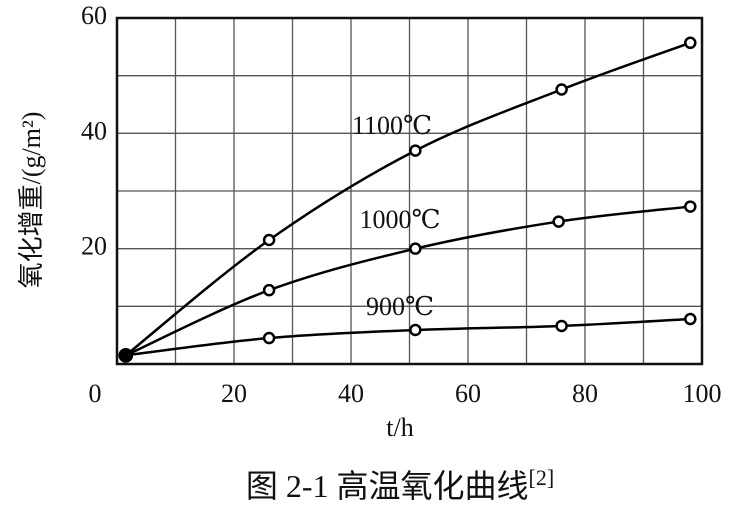 The height and width of the screenshot is (520, 734). Describe the element at coordinates (95, 393) in the screenshot. I see `x-tick-label: 0` at that location.